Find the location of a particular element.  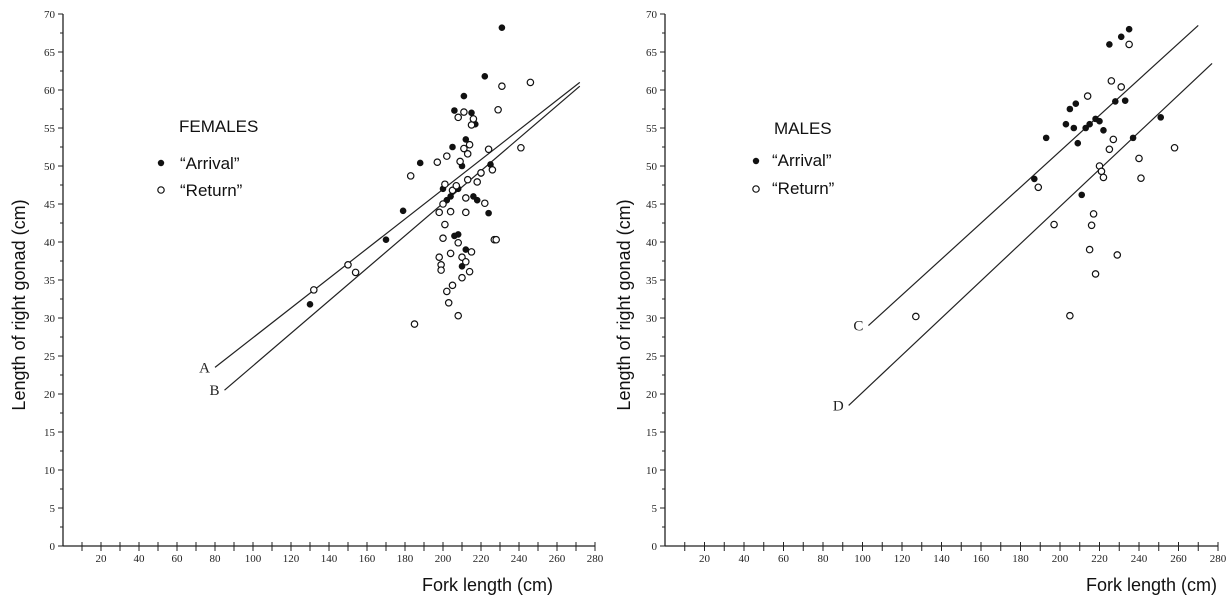

y-tick-label: 30 is located at coordinates (652, 319).